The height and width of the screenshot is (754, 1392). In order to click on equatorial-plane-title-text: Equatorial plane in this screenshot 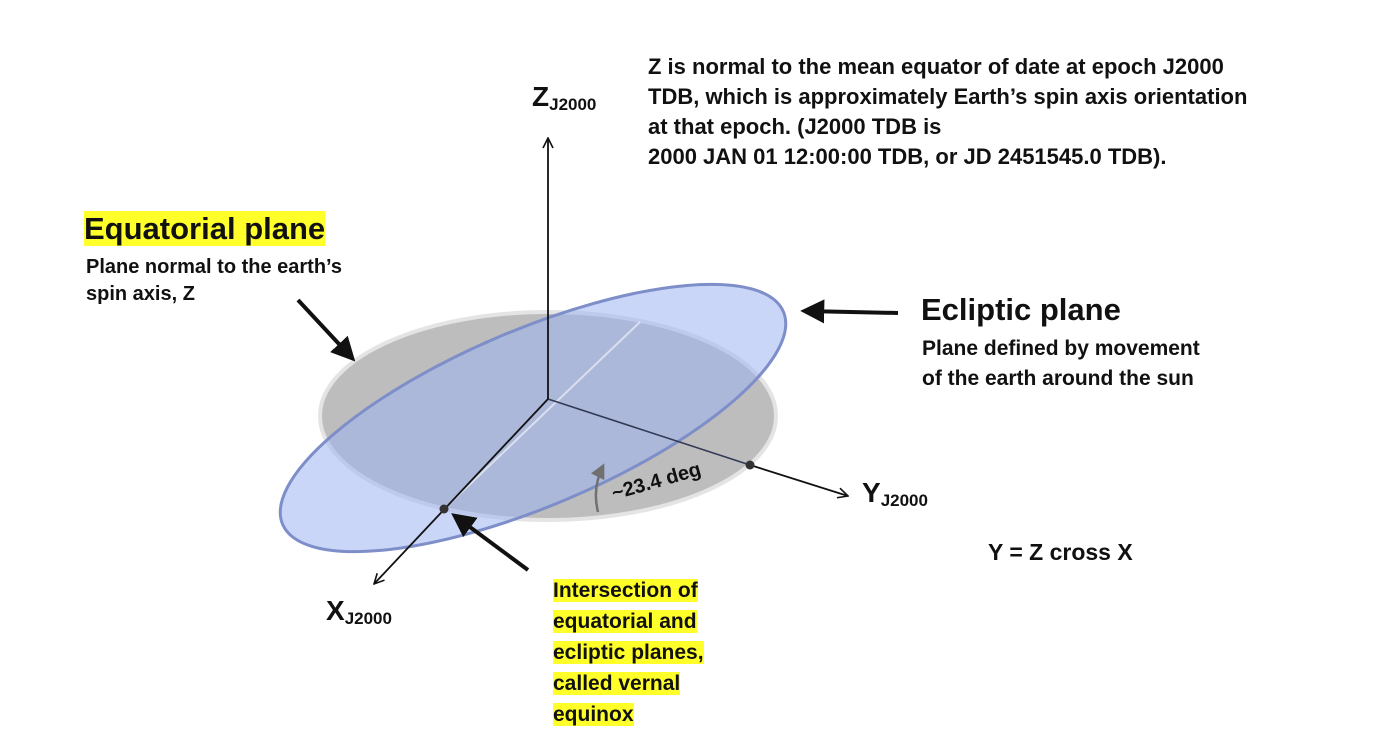, I will do `click(204, 228)`.